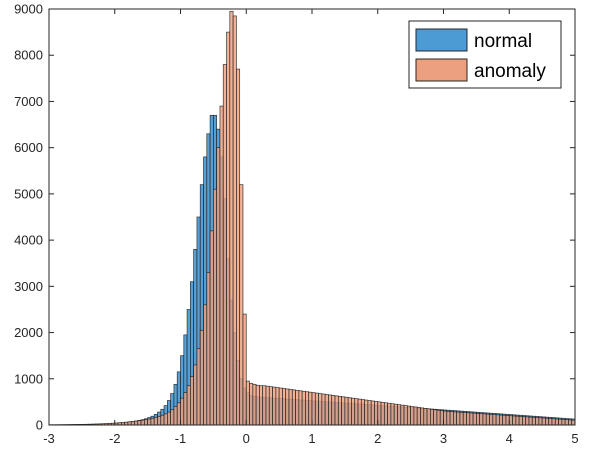 The height and width of the screenshot is (450, 598). What do you see at coordinates (28, 147) in the screenshot?
I see `y-tick-label: 6000` at bounding box center [28, 147].